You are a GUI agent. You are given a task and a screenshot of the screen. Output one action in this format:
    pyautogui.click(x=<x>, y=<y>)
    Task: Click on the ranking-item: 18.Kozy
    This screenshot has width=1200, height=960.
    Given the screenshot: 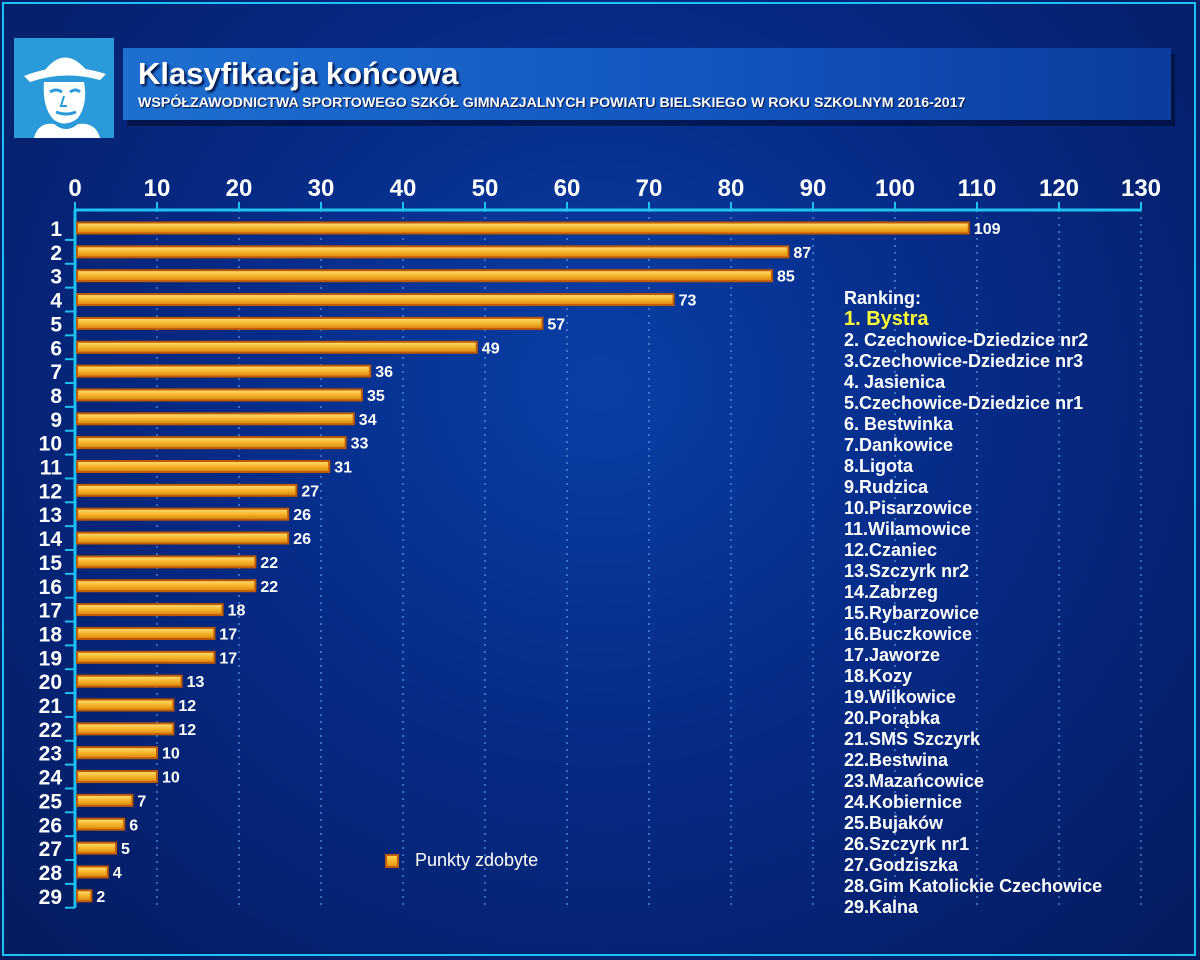 What is the action you would take?
    pyautogui.click(x=878, y=676)
    